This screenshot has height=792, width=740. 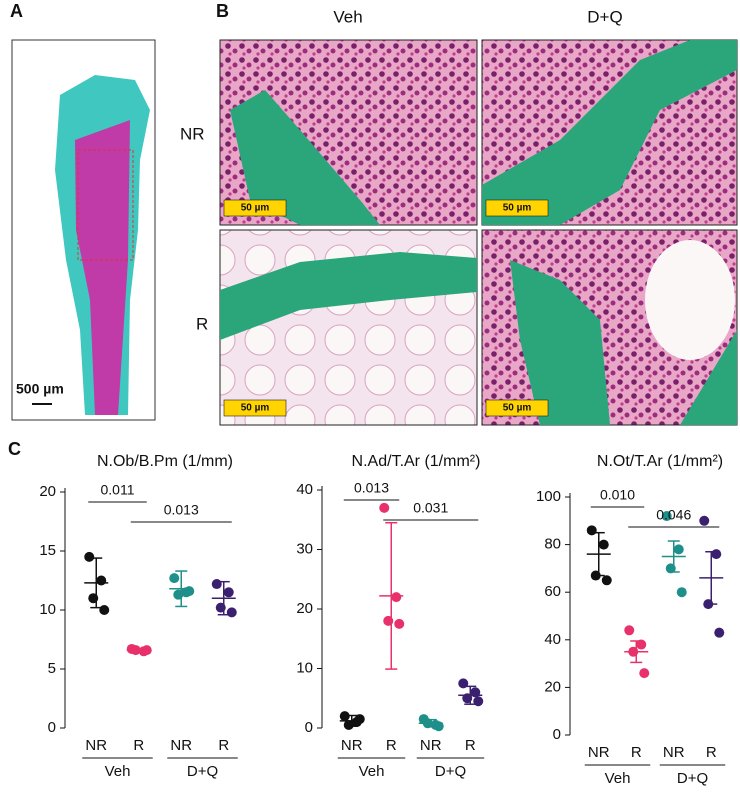 I want to click on y-tick-label: 15, so click(x=47, y=550).